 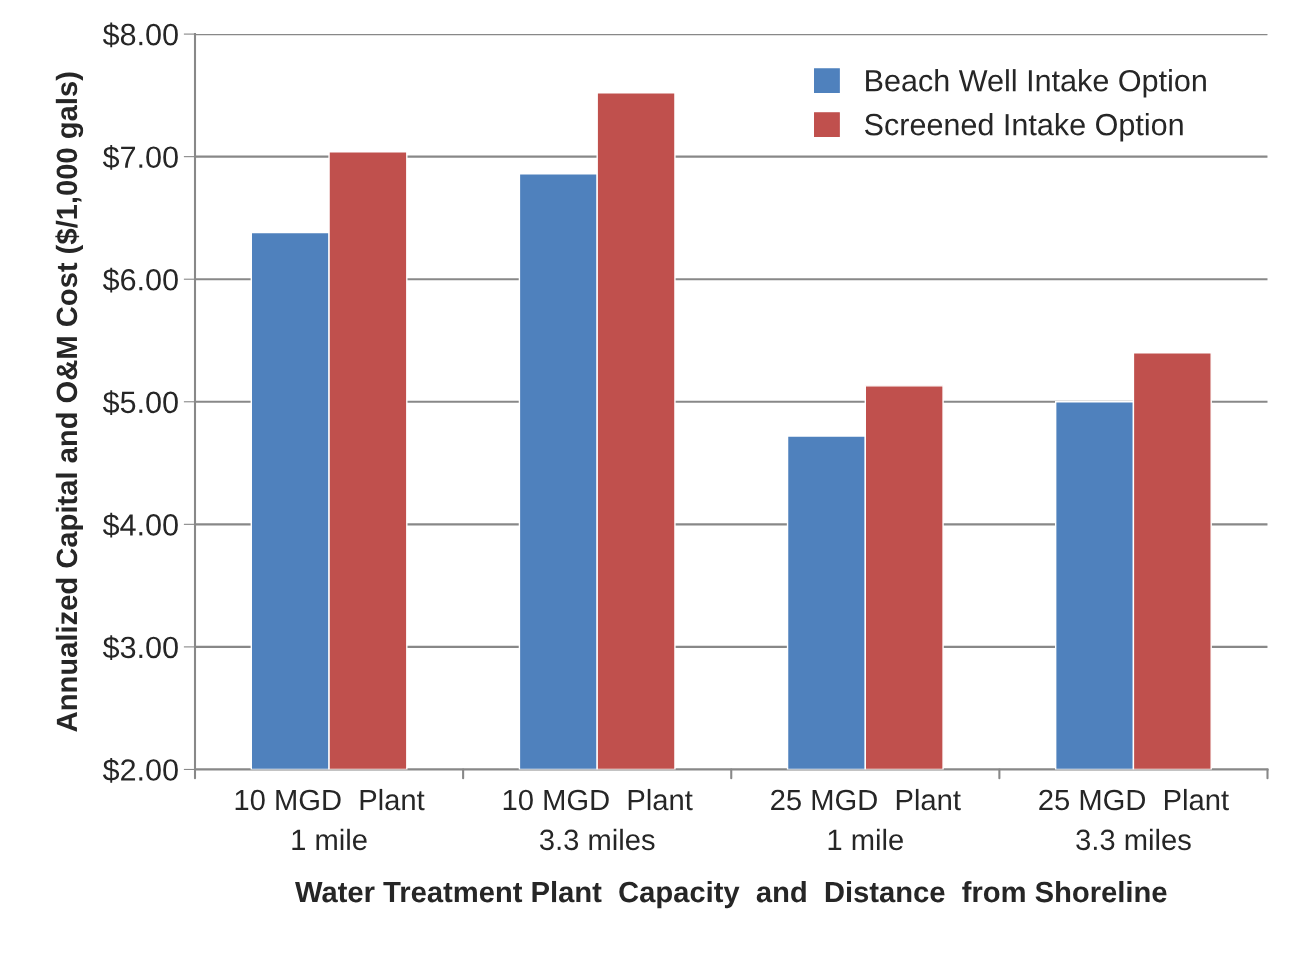 What do you see at coordinates (140, 157) in the screenshot?
I see `y-tick-label: $7.00` at bounding box center [140, 157].